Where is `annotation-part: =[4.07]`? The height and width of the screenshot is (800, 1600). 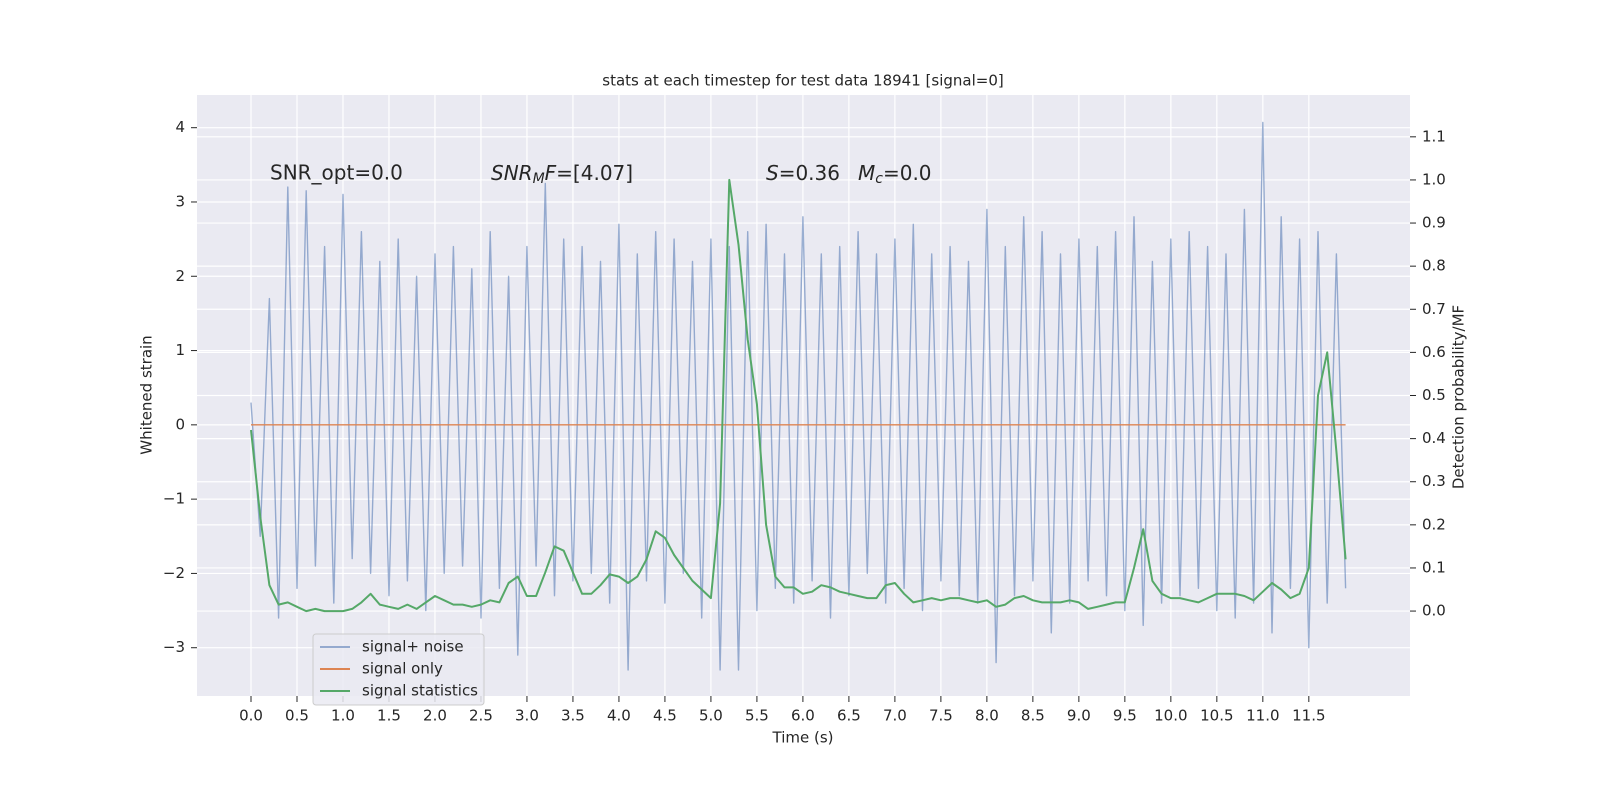
annotation-part: =[4.07] is located at coordinates (594, 173).